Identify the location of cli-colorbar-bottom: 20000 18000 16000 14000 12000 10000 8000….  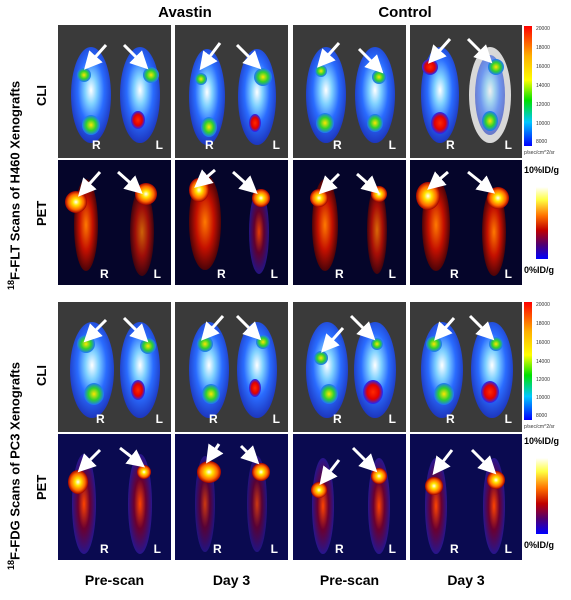
(546, 367).